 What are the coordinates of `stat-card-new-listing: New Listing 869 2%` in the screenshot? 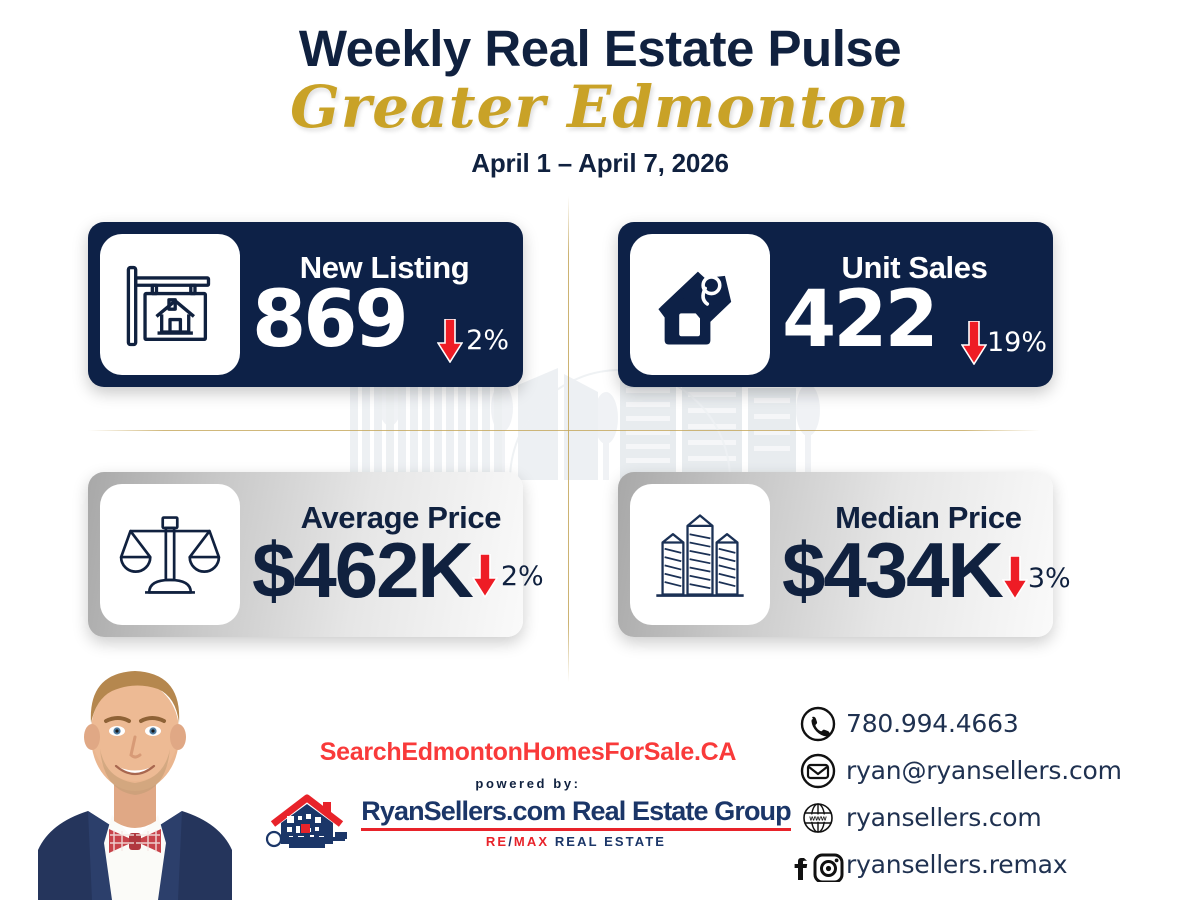 It's located at (305, 304).